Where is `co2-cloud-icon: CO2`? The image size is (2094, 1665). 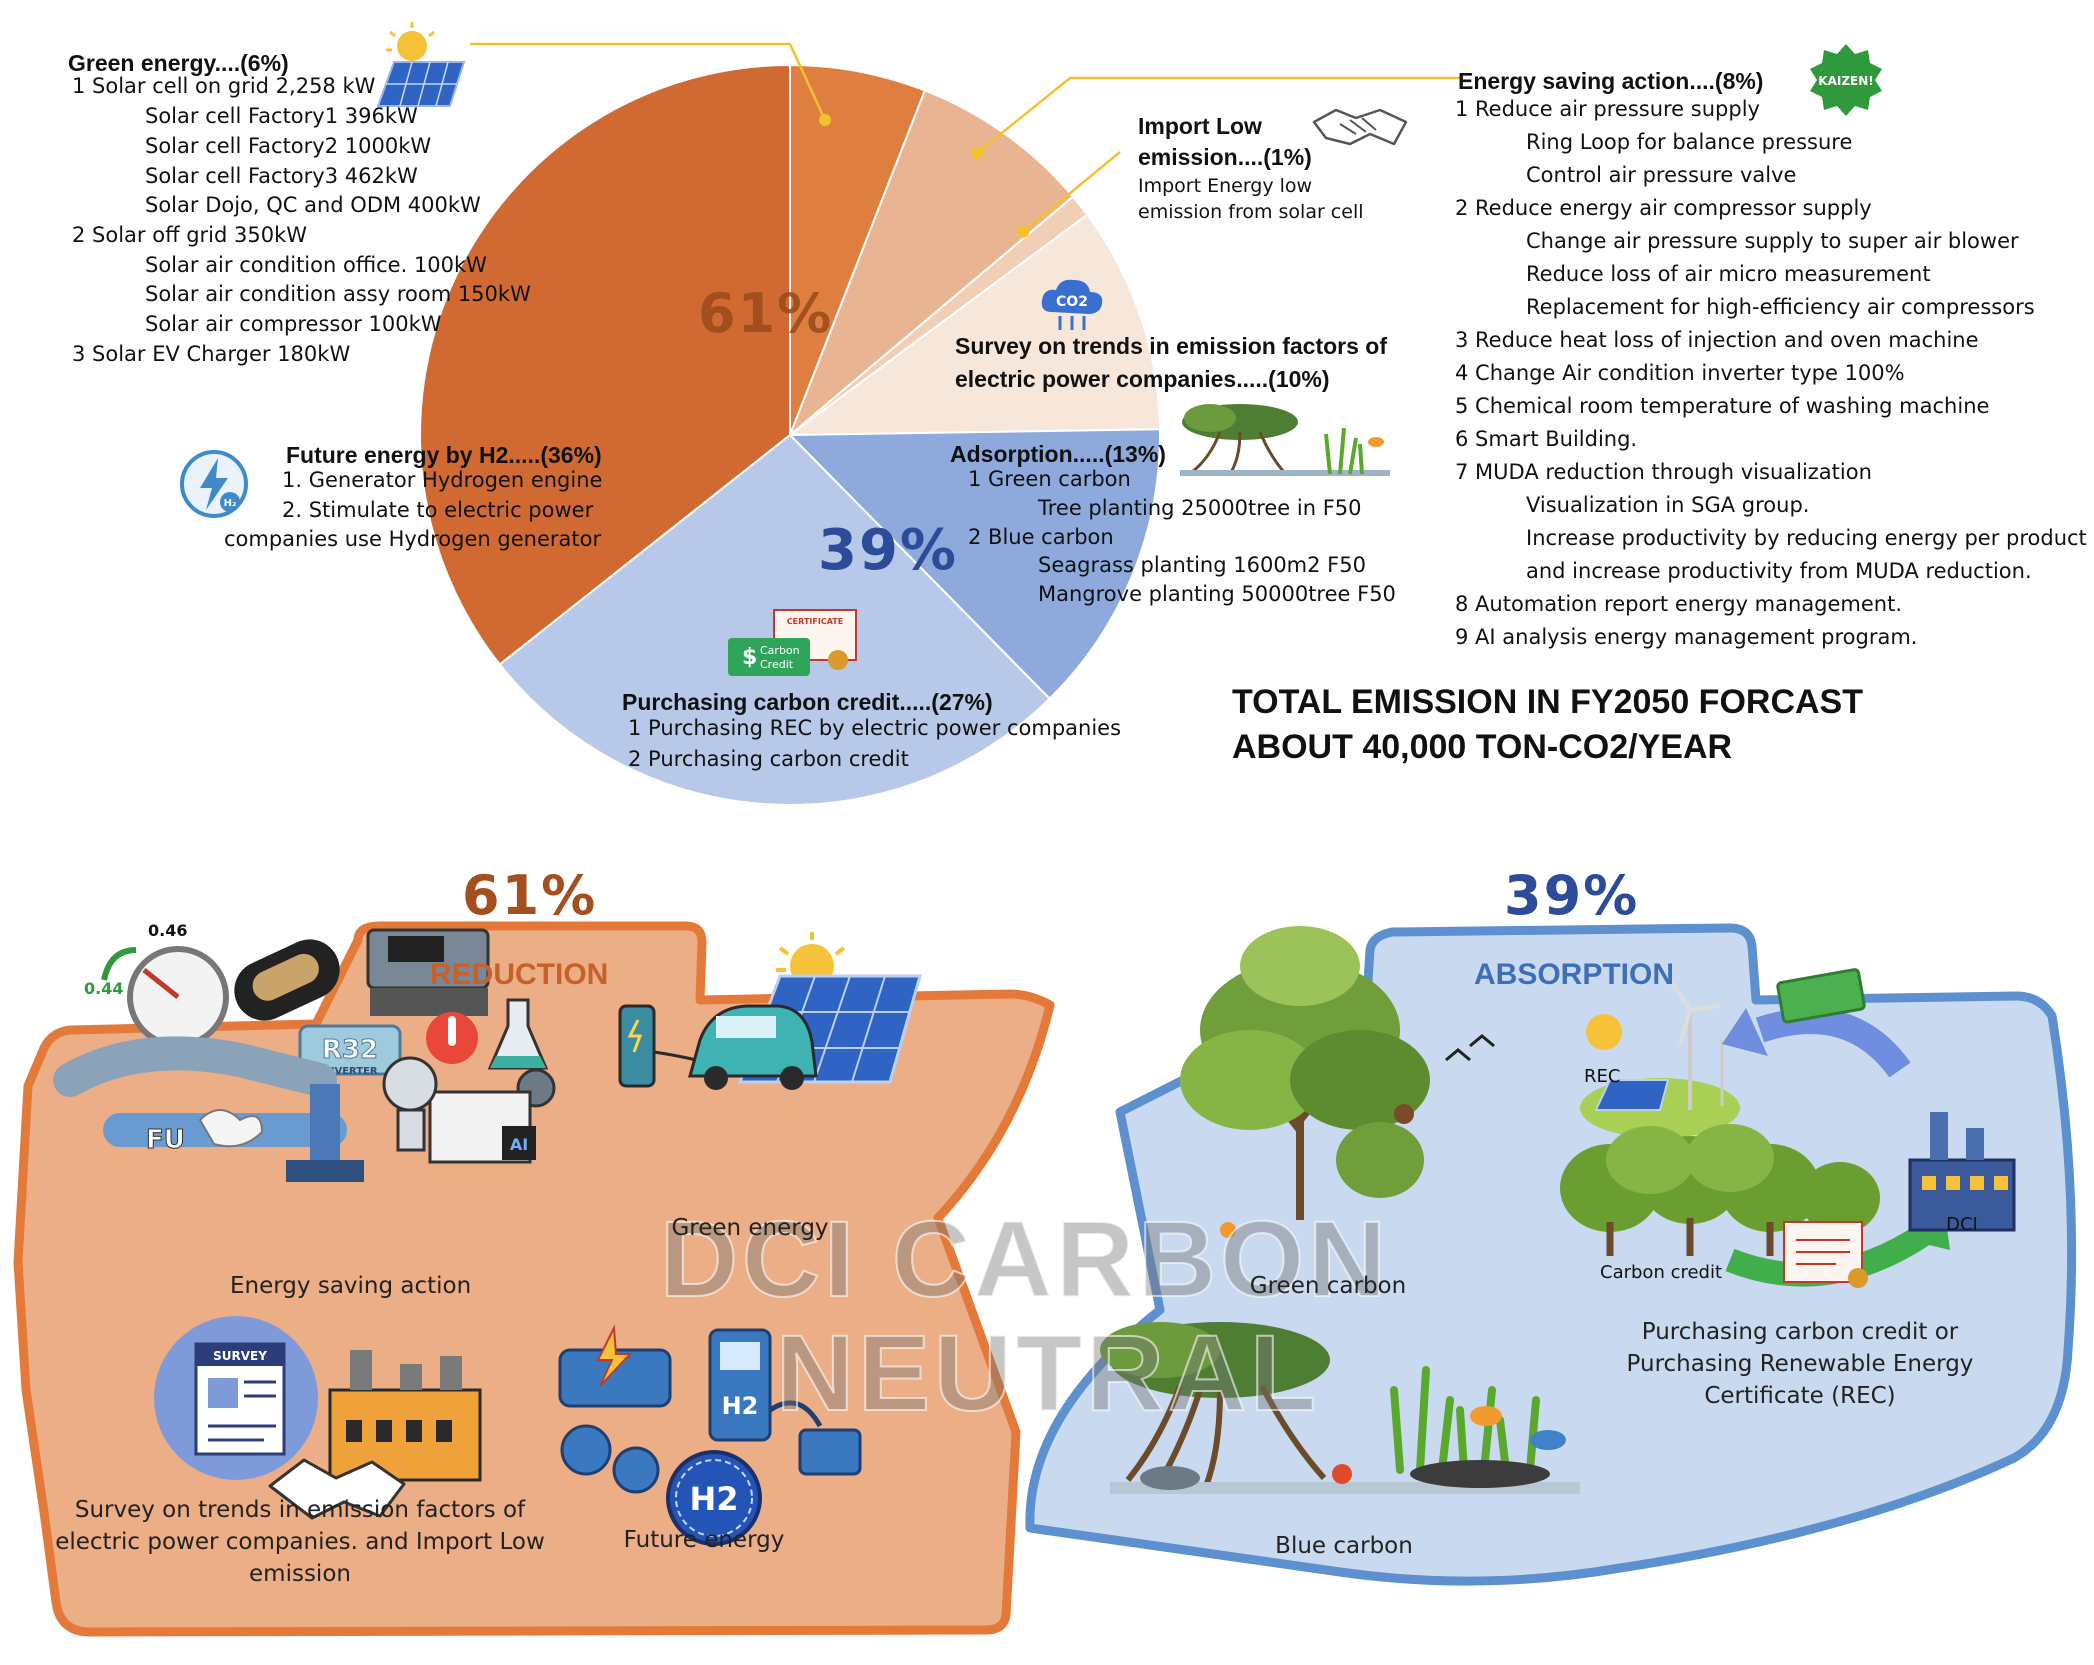 co2-cloud-icon: CO2 is located at coordinates (1072, 304).